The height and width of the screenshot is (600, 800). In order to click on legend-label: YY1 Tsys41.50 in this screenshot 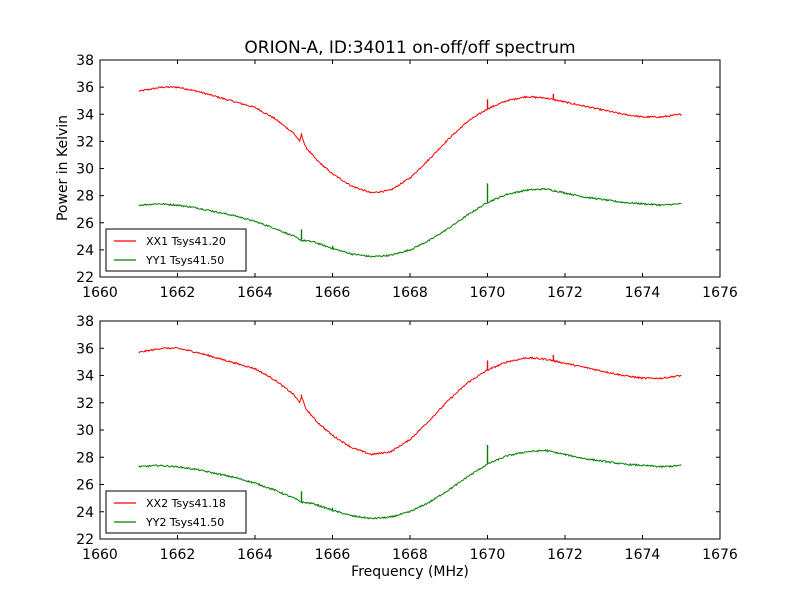, I will do `click(184, 260)`.